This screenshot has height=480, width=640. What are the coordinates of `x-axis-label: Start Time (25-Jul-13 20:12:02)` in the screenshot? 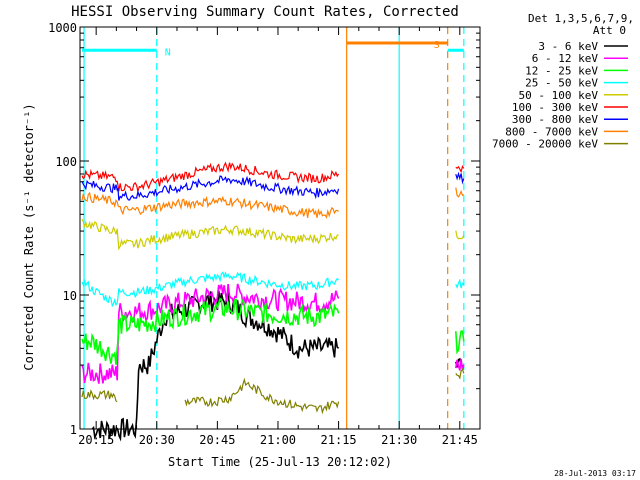 It's located at (280, 462).